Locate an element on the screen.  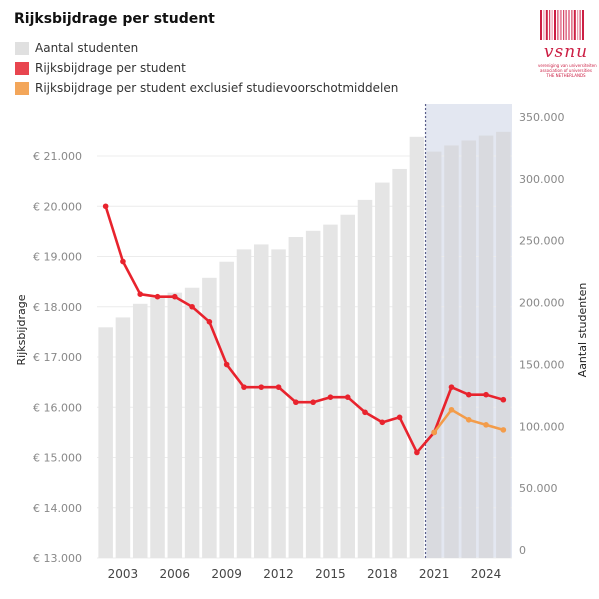
bar-2013 is located at coordinates (296, 397).